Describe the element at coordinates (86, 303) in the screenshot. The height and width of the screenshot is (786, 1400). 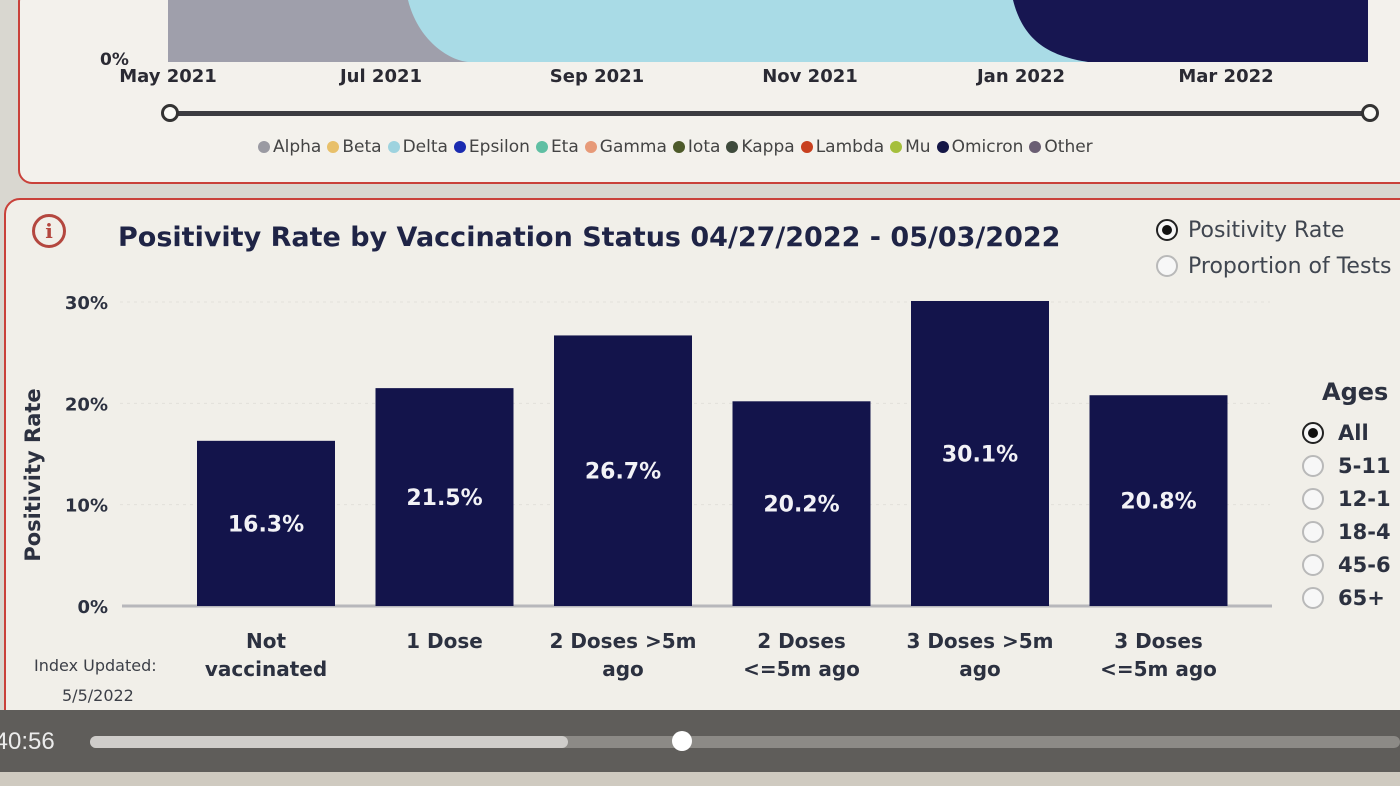
I see `y-tick-label: 30%` at that location.